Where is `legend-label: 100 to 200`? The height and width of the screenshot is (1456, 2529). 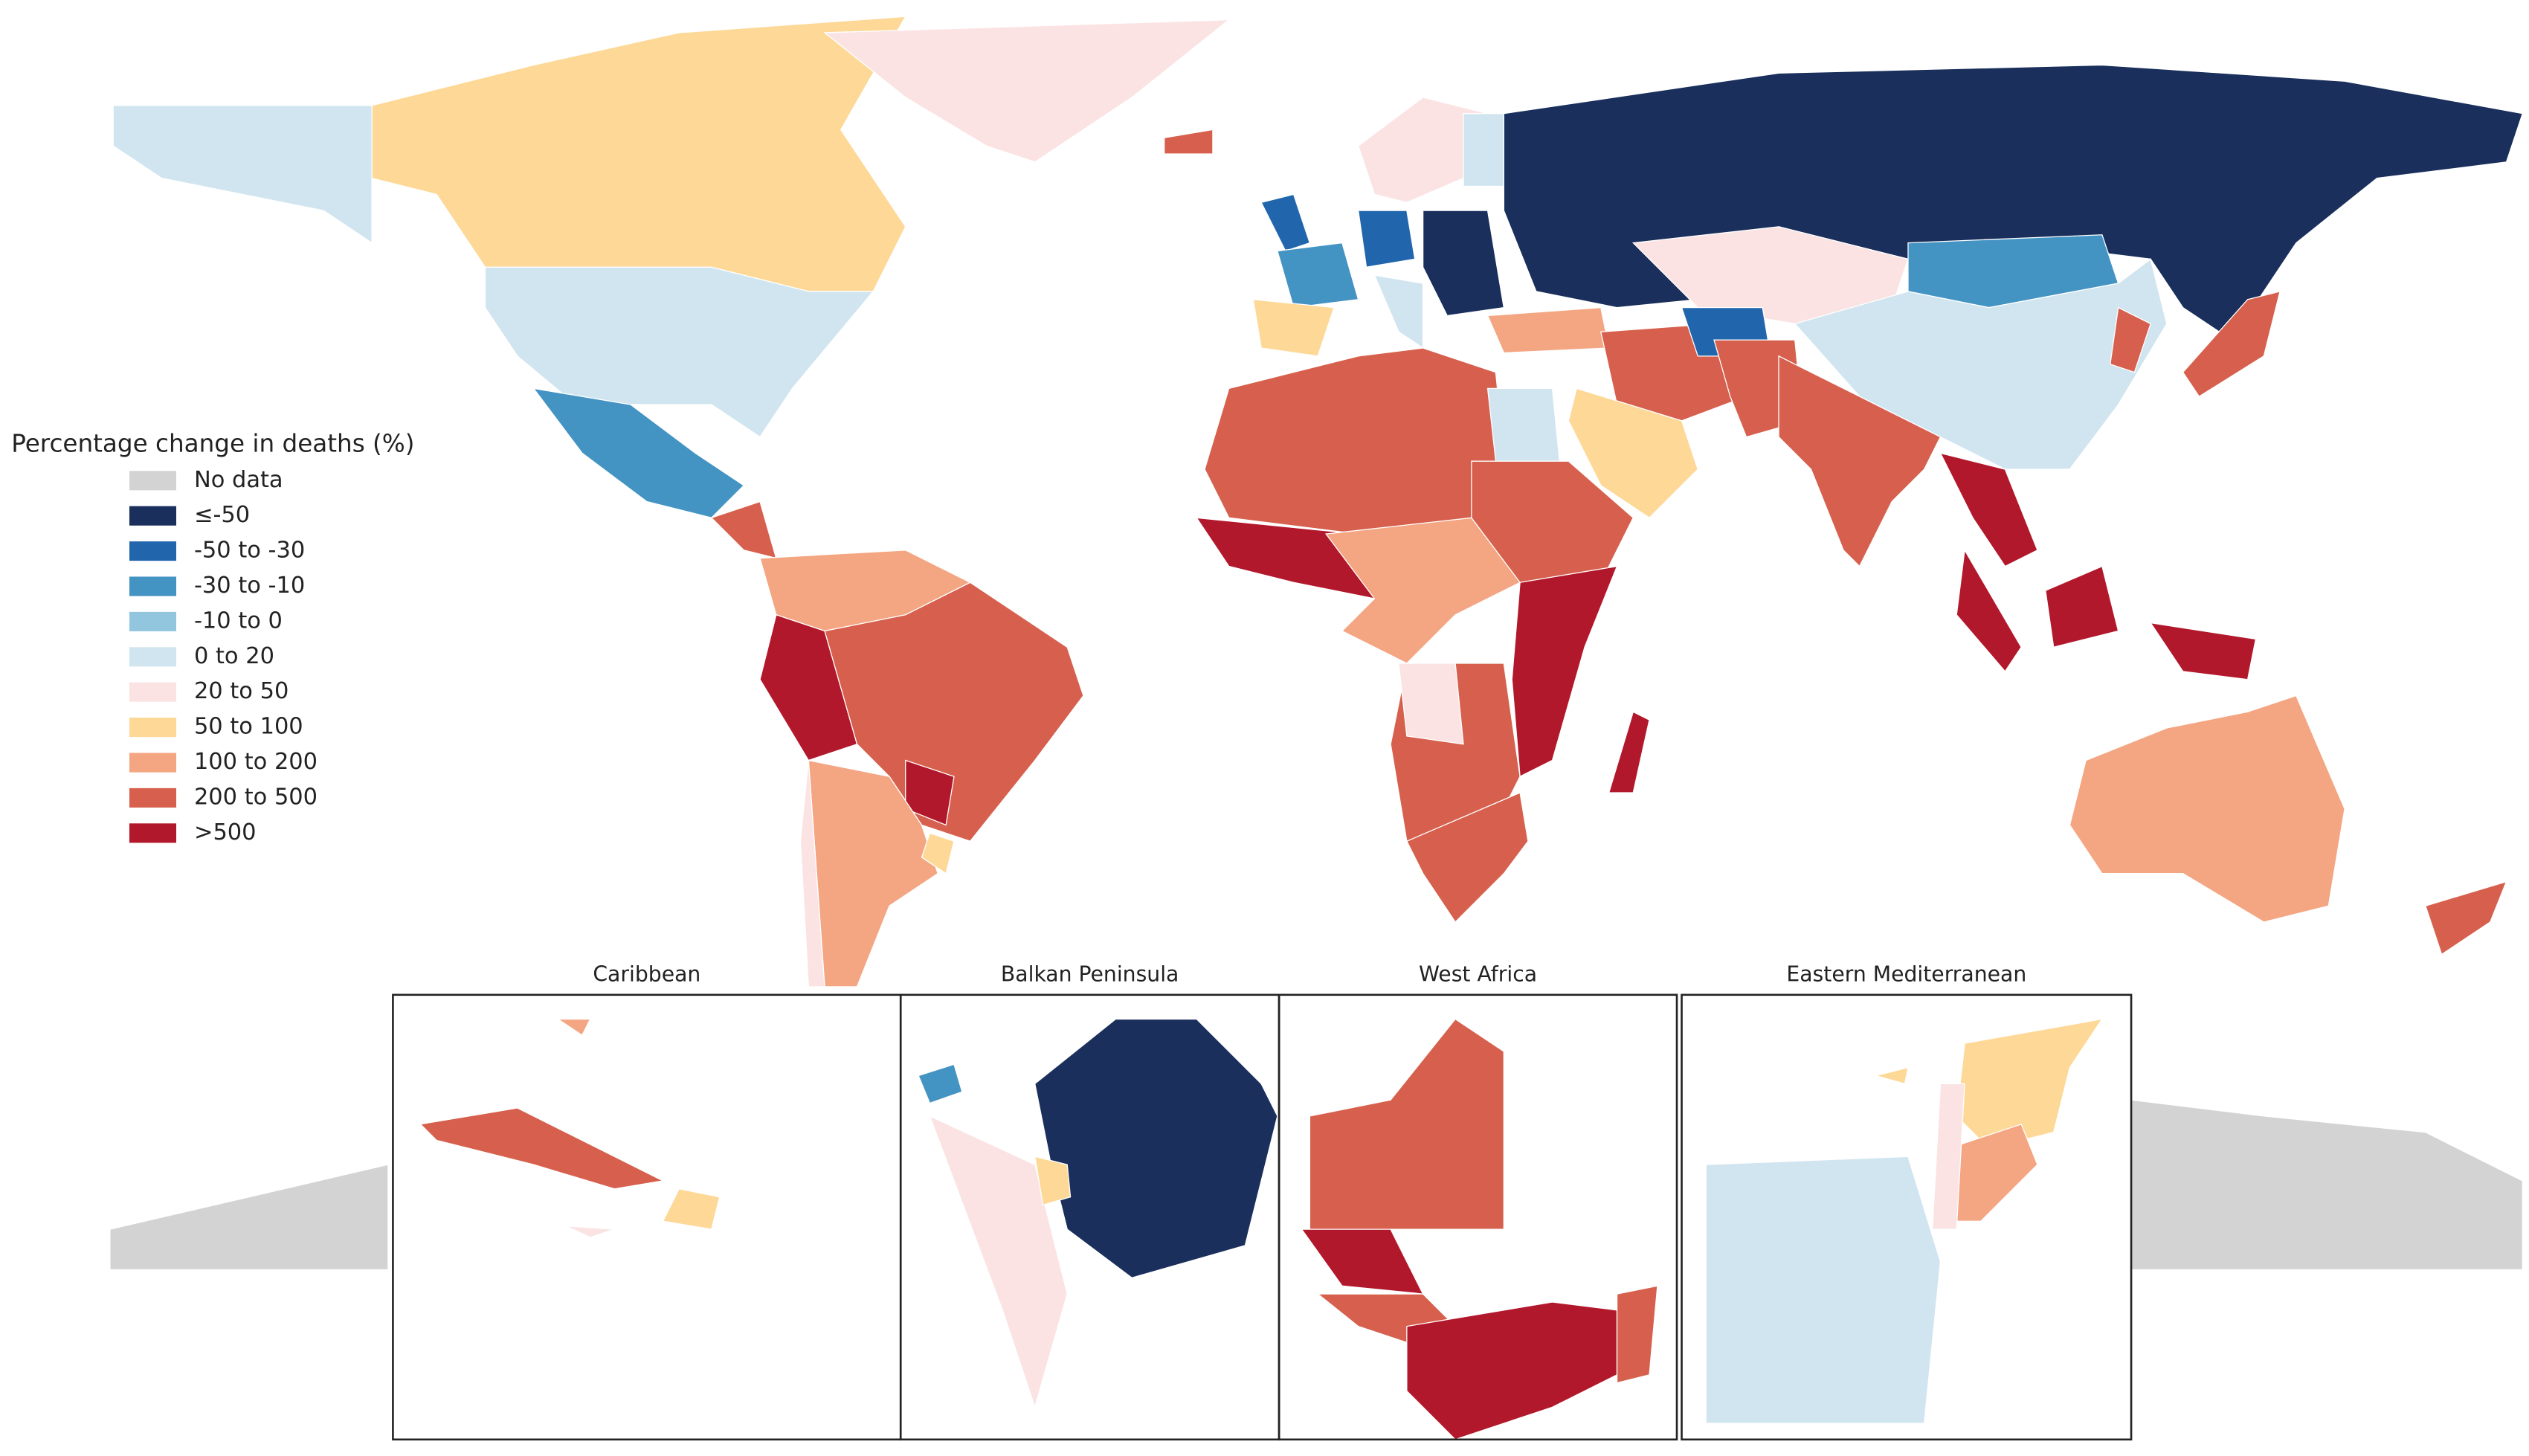 legend-label: 100 to 200 is located at coordinates (256, 762).